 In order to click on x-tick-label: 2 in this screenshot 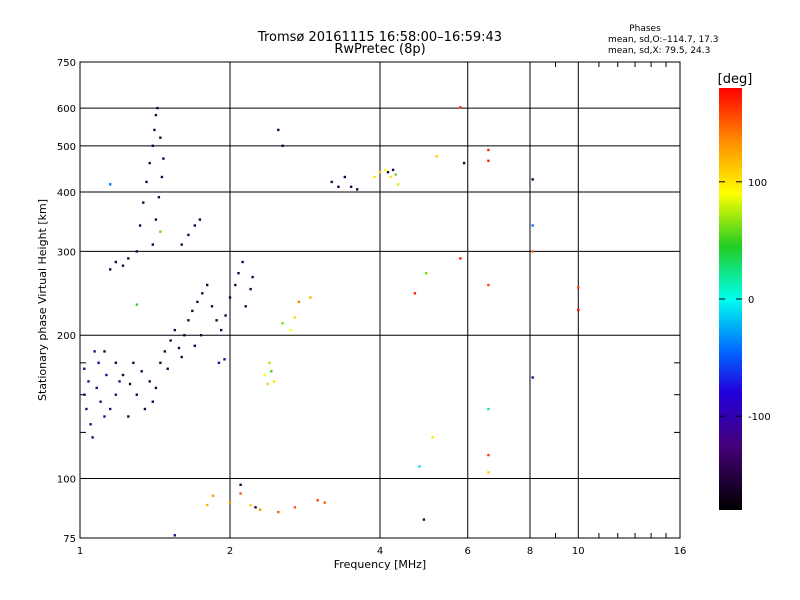, I will do `click(230, 551)`.